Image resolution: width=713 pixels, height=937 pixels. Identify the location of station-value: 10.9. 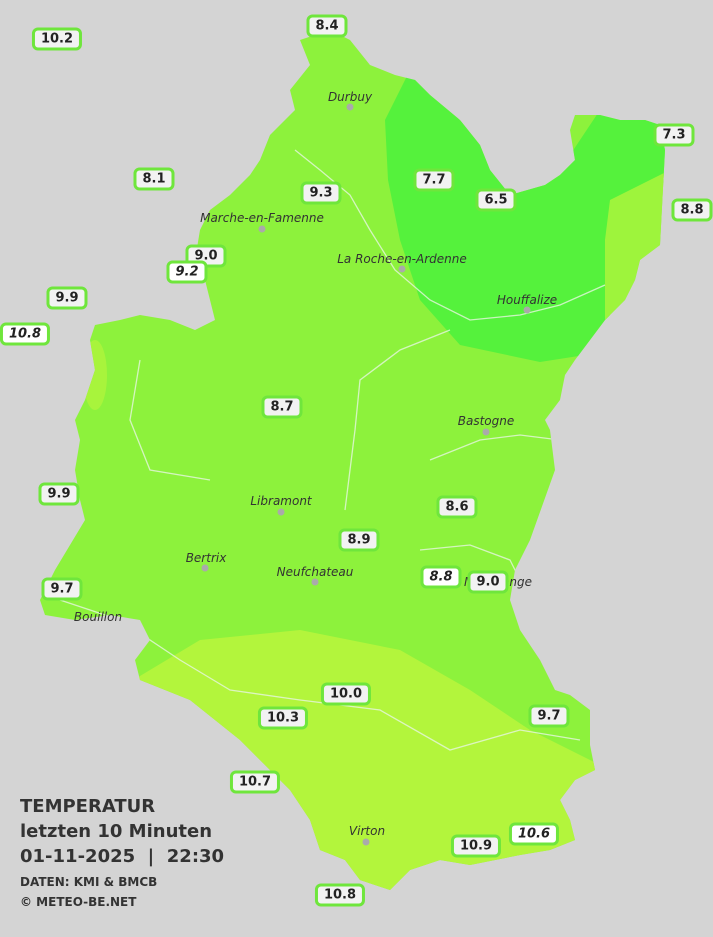
(476, 846).